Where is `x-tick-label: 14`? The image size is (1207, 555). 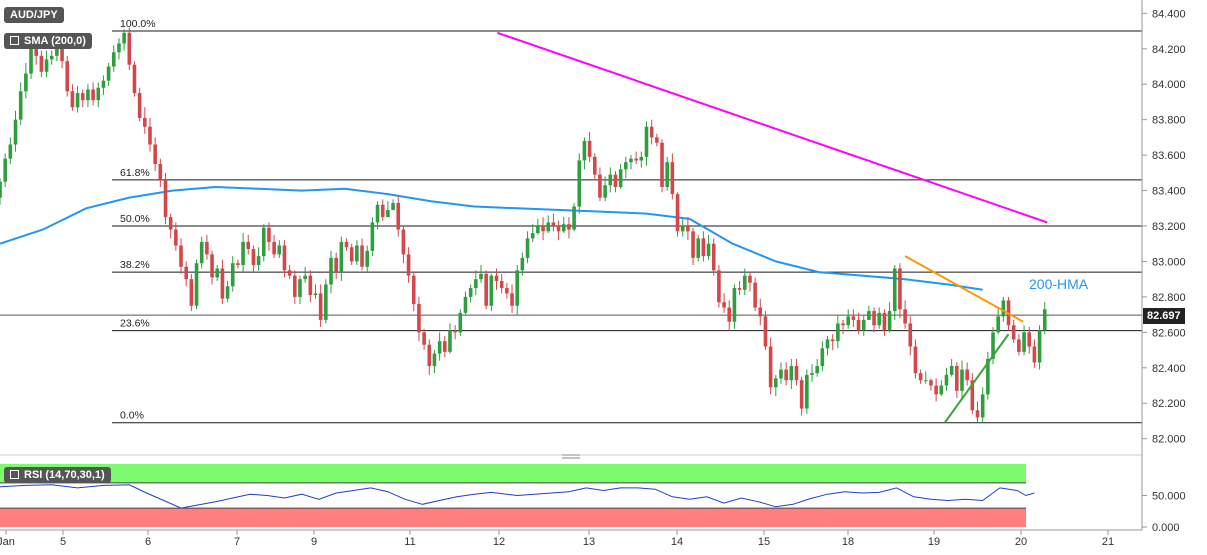
x-tick-label: 14 is located at coordinates (677, 542).